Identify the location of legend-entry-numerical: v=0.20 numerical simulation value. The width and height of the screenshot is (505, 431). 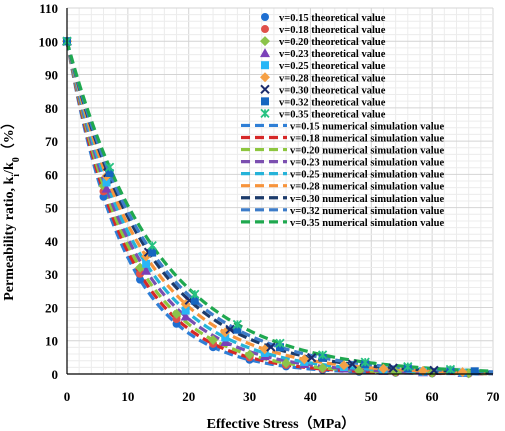
(367, 151).